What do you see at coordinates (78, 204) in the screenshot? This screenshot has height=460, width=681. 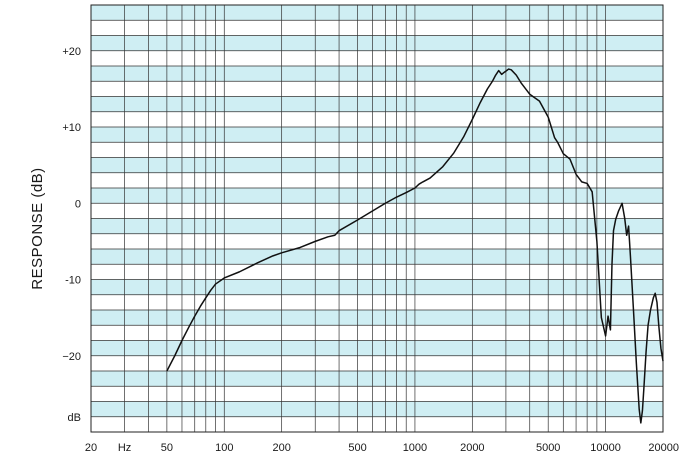 I see `y-tick-label: 0` at bounding box center [78, 204].